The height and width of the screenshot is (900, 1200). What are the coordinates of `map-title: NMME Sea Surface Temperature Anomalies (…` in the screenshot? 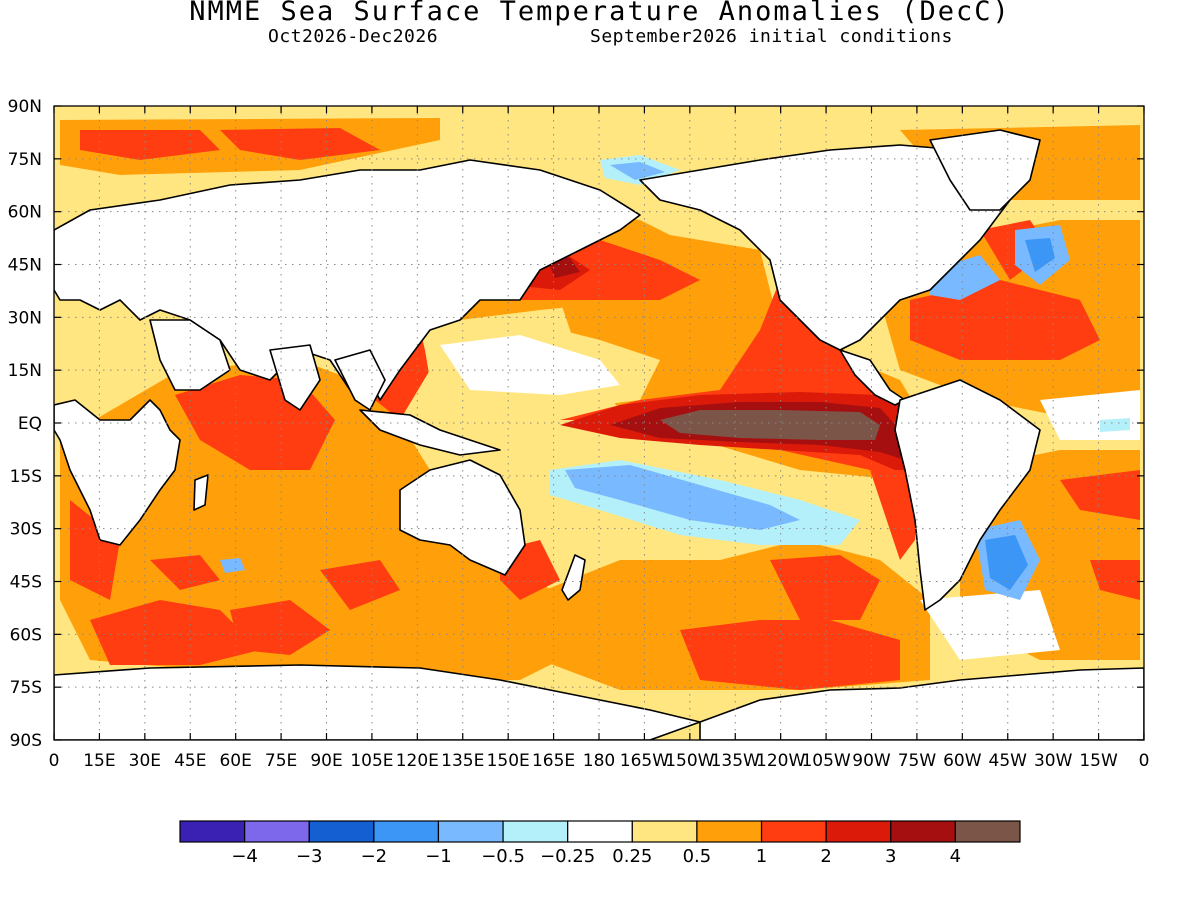 It's located at (600, 13).